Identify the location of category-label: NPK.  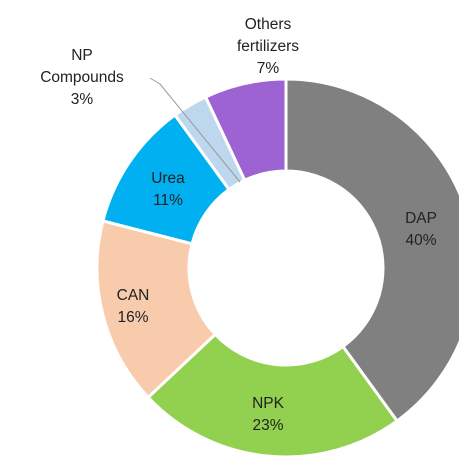
(268, 403).